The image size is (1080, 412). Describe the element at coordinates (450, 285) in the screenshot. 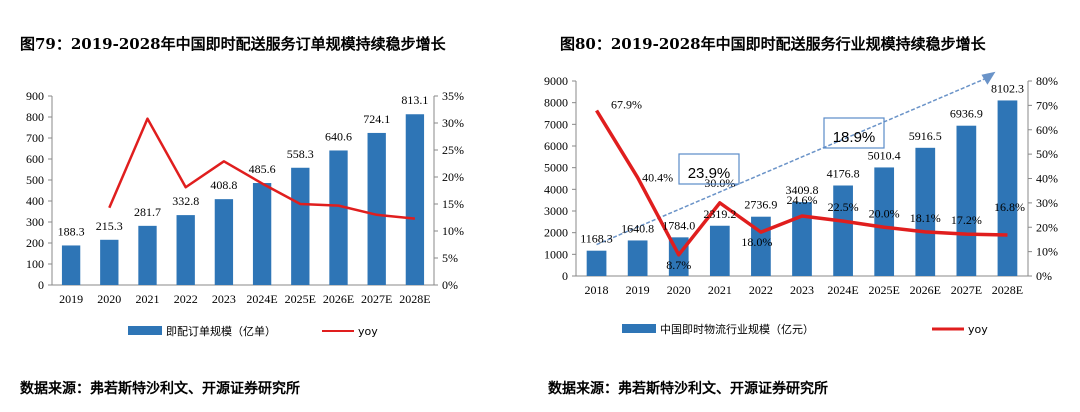

I see `c1-y2-tick-label: 0%` at that location.